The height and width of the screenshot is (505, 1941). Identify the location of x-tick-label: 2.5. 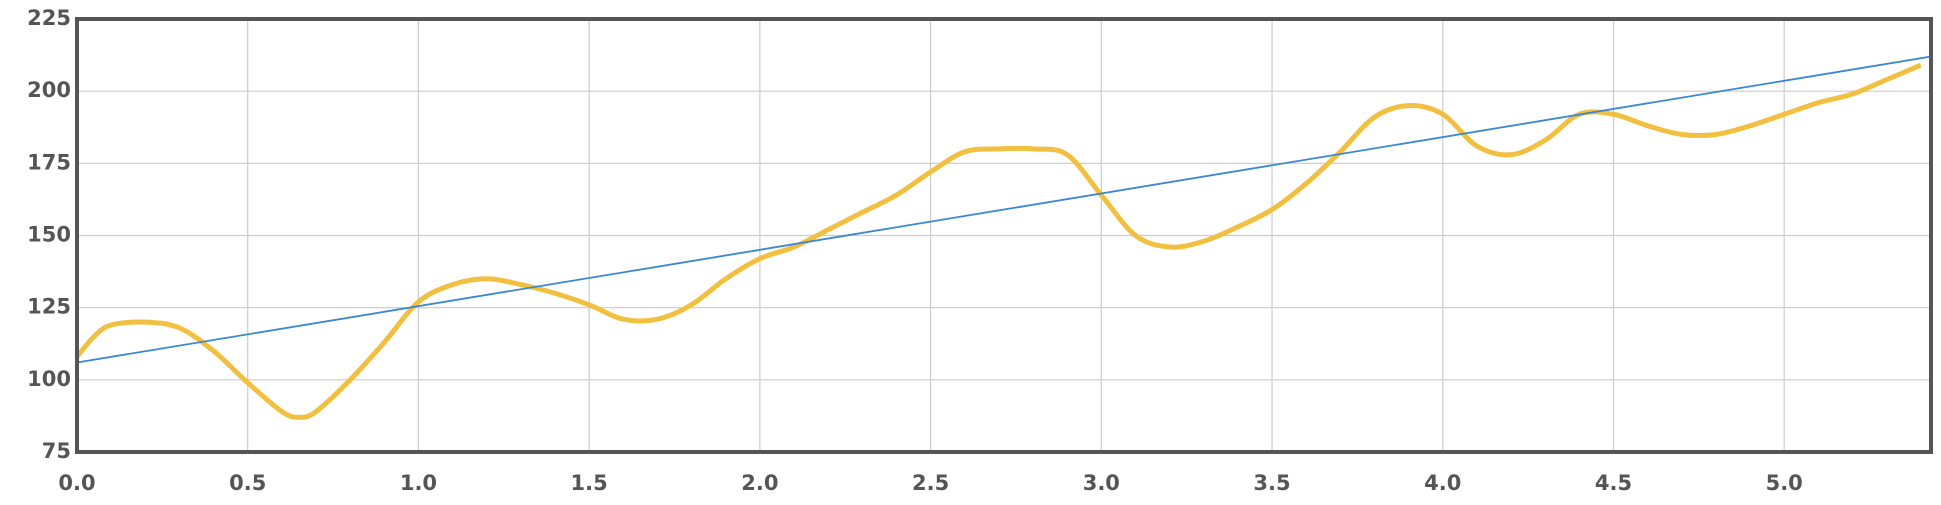
(930, 483).